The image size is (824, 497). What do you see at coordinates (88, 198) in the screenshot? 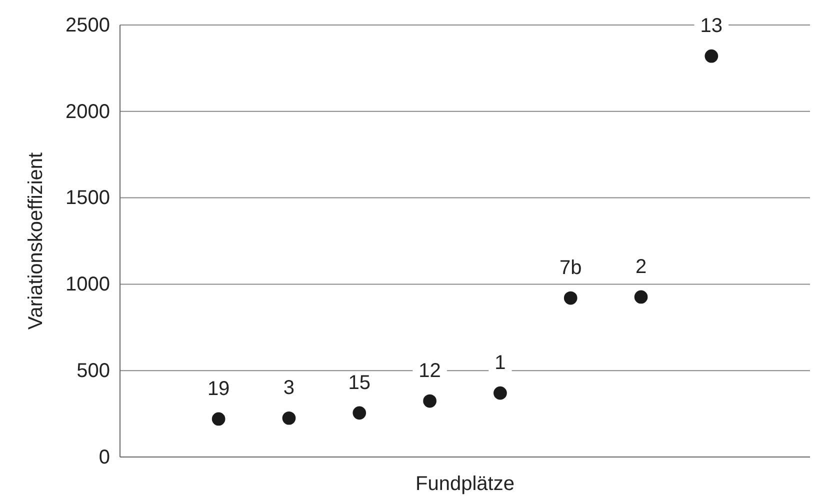
I see `y-tick-label: 1500` at bounding box center [88, 198].